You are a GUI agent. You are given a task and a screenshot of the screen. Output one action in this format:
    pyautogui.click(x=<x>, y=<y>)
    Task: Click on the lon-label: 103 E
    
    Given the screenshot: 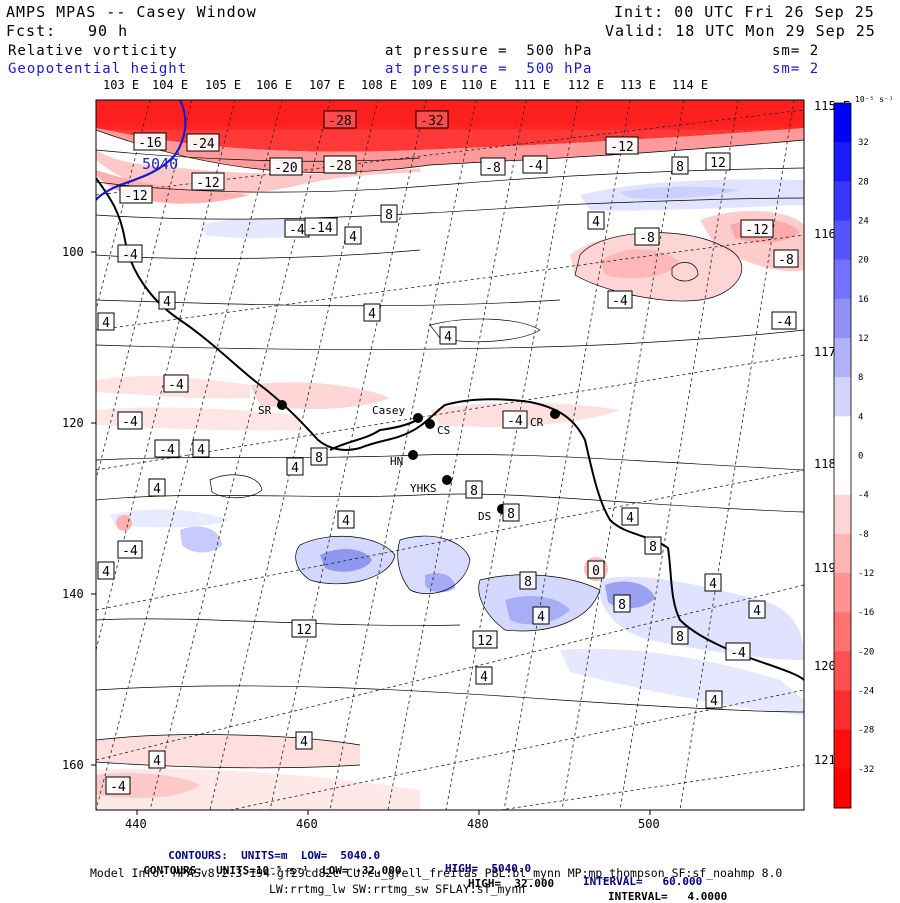 What is the action you would take?
    pyautogui.click(x=121, y=85)
    